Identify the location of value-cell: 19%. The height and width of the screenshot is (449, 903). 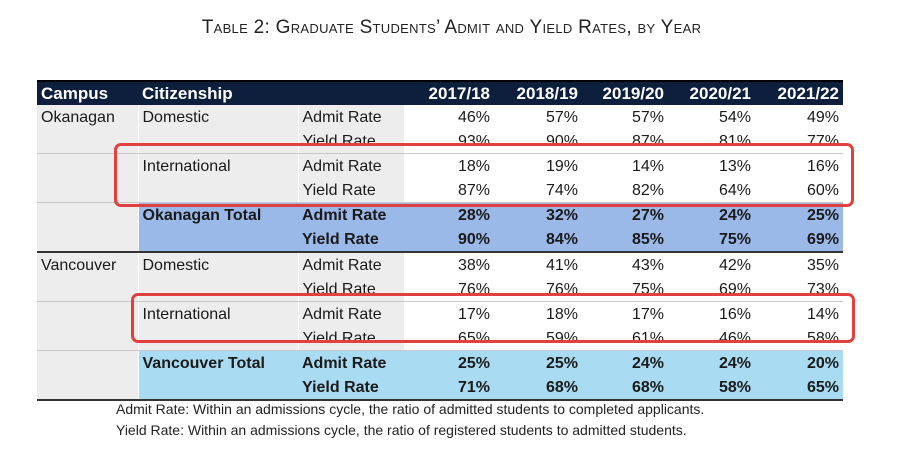
(561, 166).